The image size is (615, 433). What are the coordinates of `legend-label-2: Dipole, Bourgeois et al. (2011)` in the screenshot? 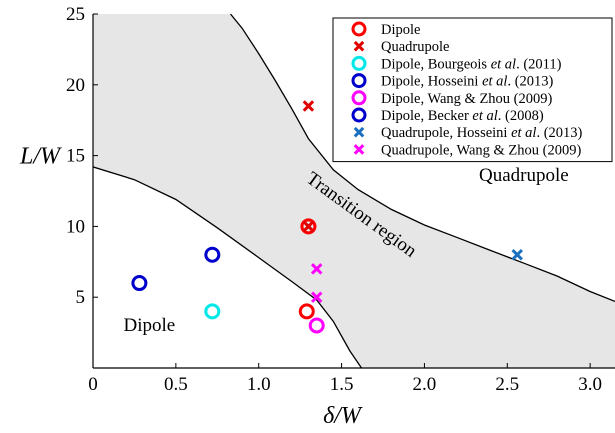 It's located at (471, 64).